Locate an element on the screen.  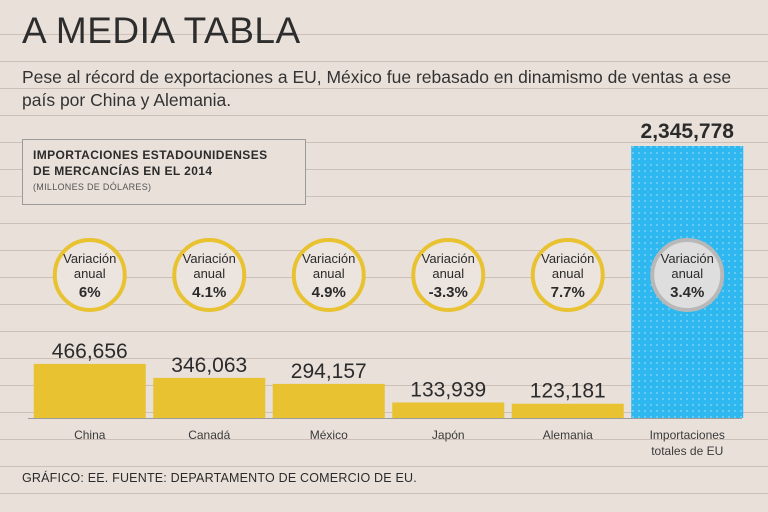
variation-label-5: Variación is located at coordinates (567, 258).